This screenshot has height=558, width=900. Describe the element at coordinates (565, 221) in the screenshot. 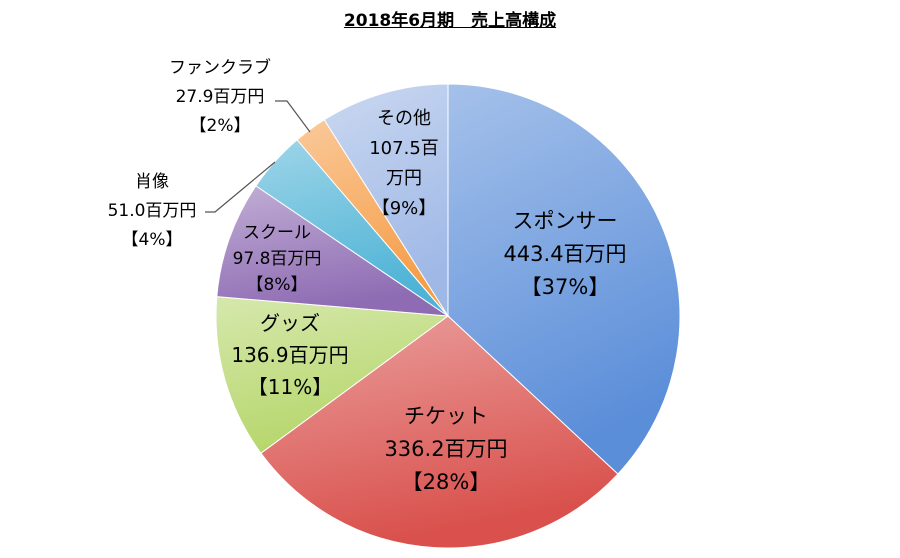

I see `slice-0-name-label: スポンサー` at that location.